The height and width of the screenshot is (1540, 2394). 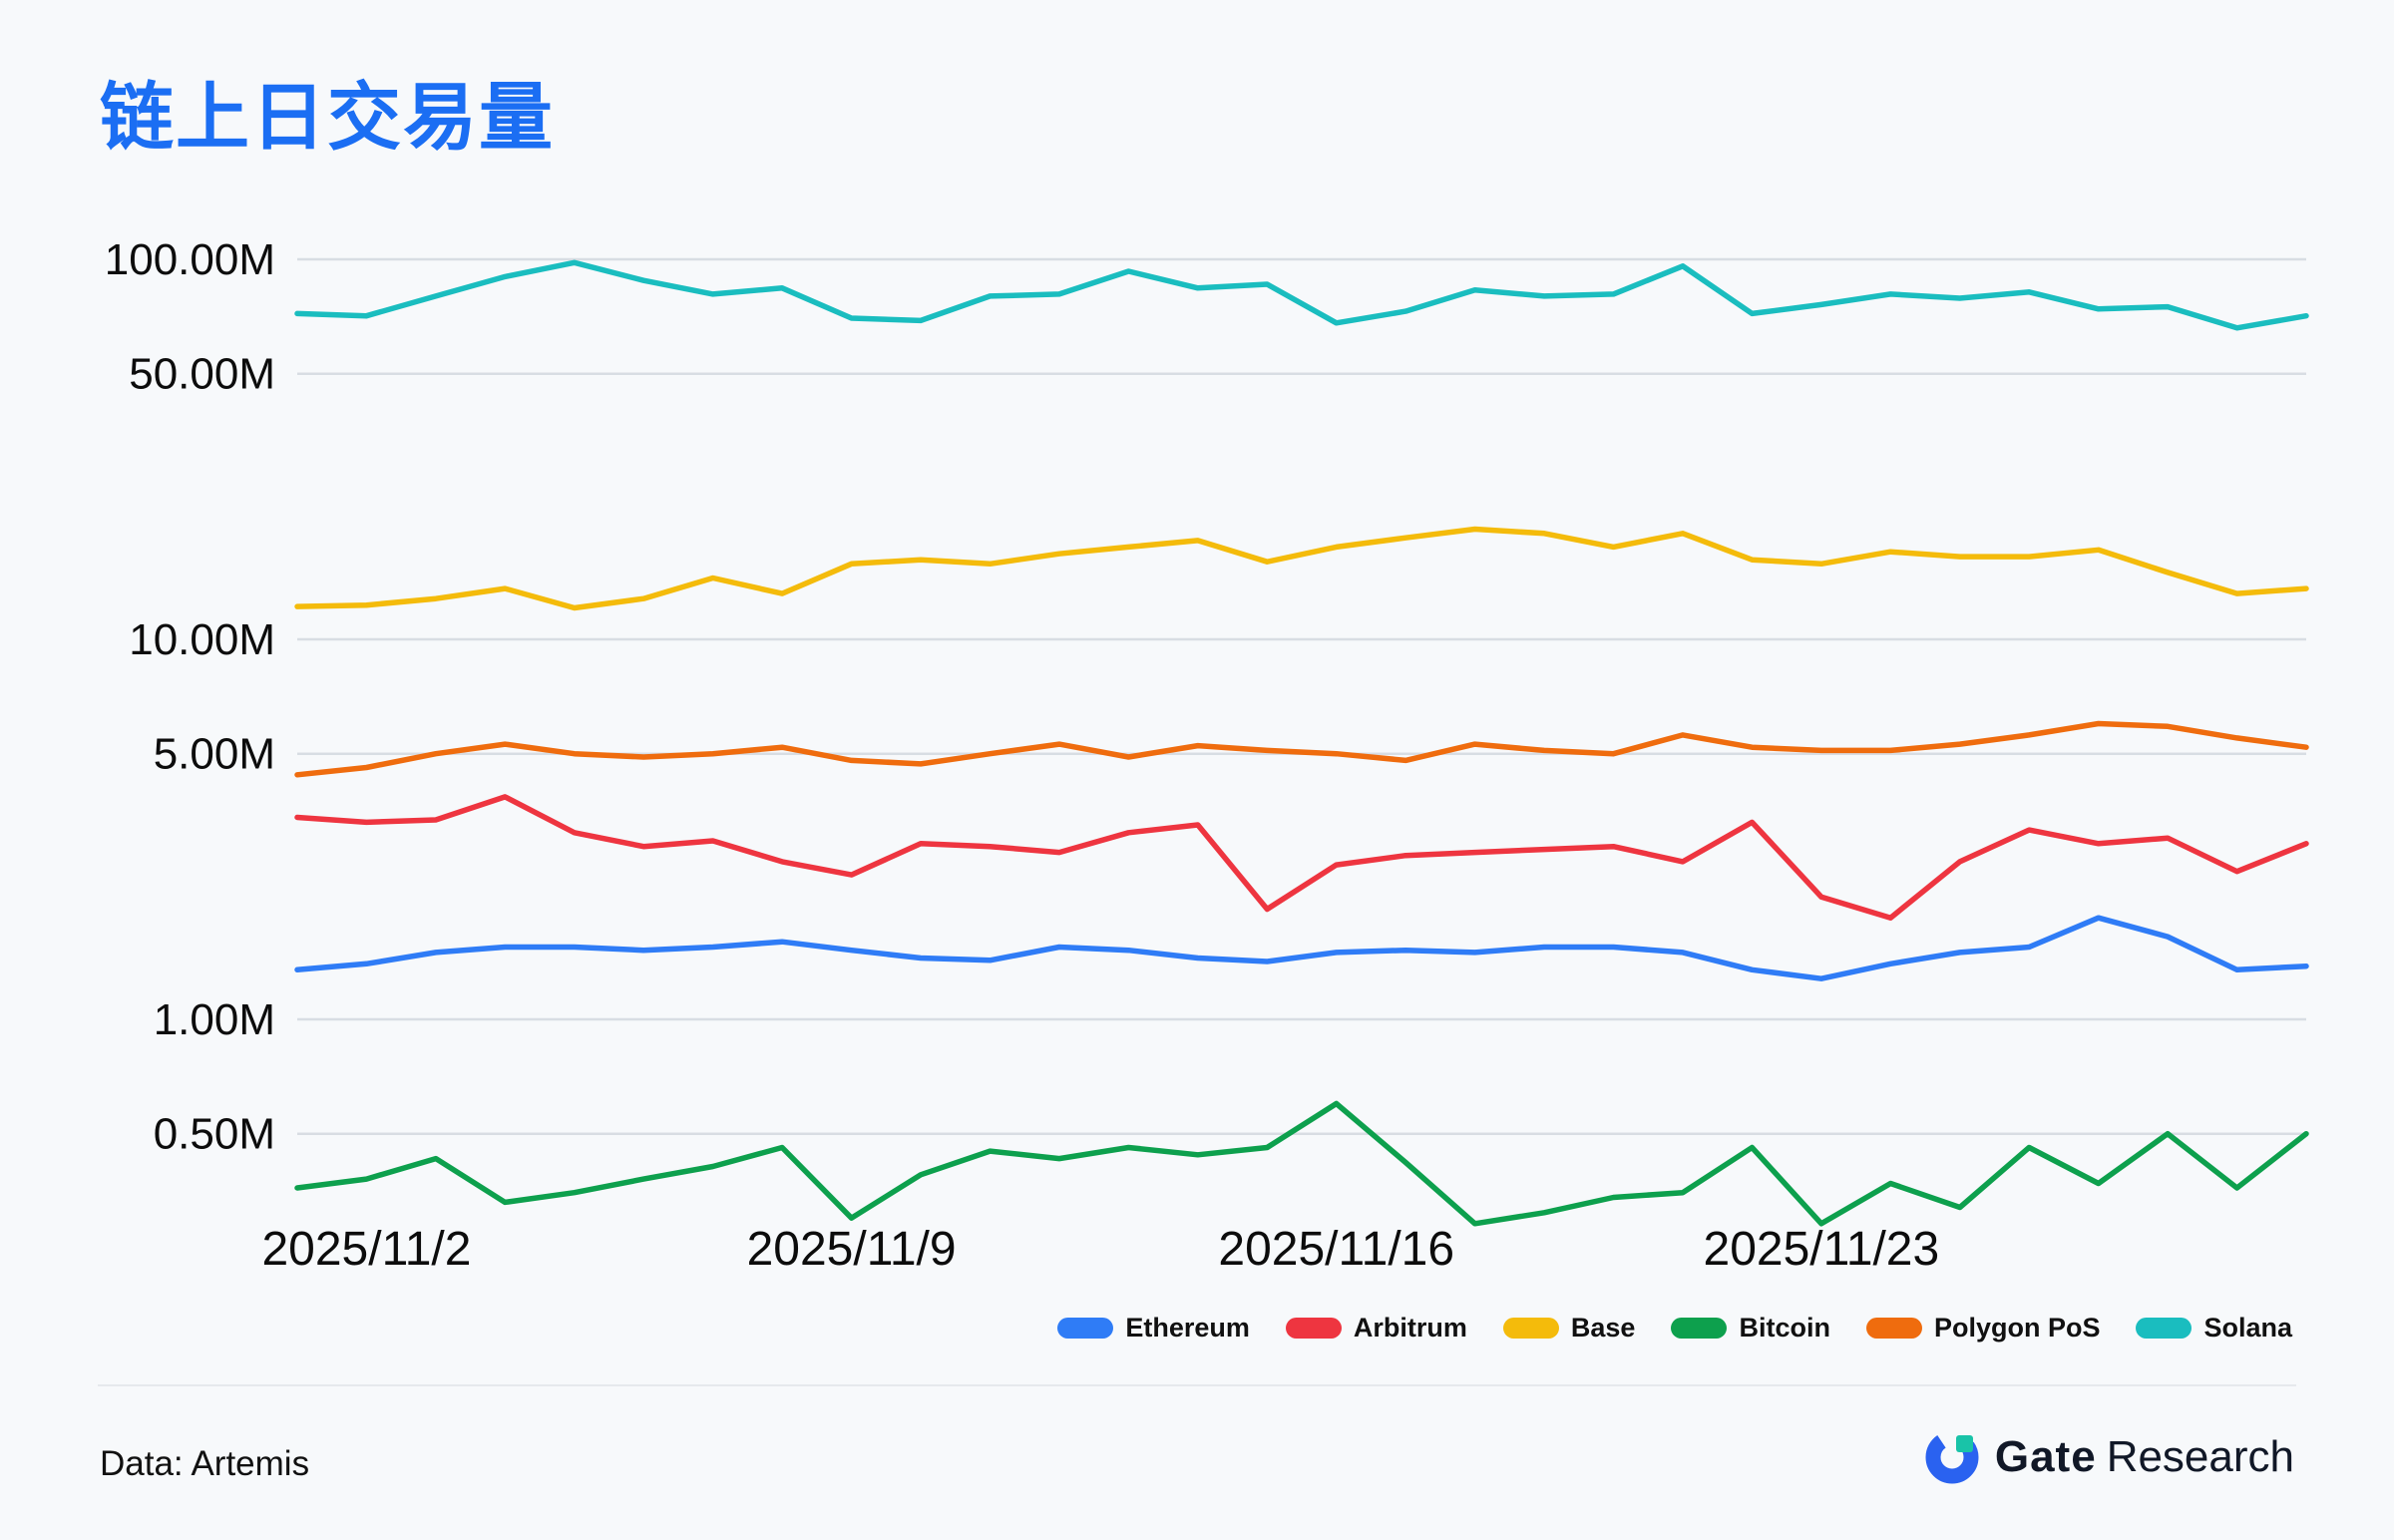 What do you see at coordinates (205, 1463) in the screenshot?
I see `data-source-label: Data: Artemis` at bounding box center [205, 1463].